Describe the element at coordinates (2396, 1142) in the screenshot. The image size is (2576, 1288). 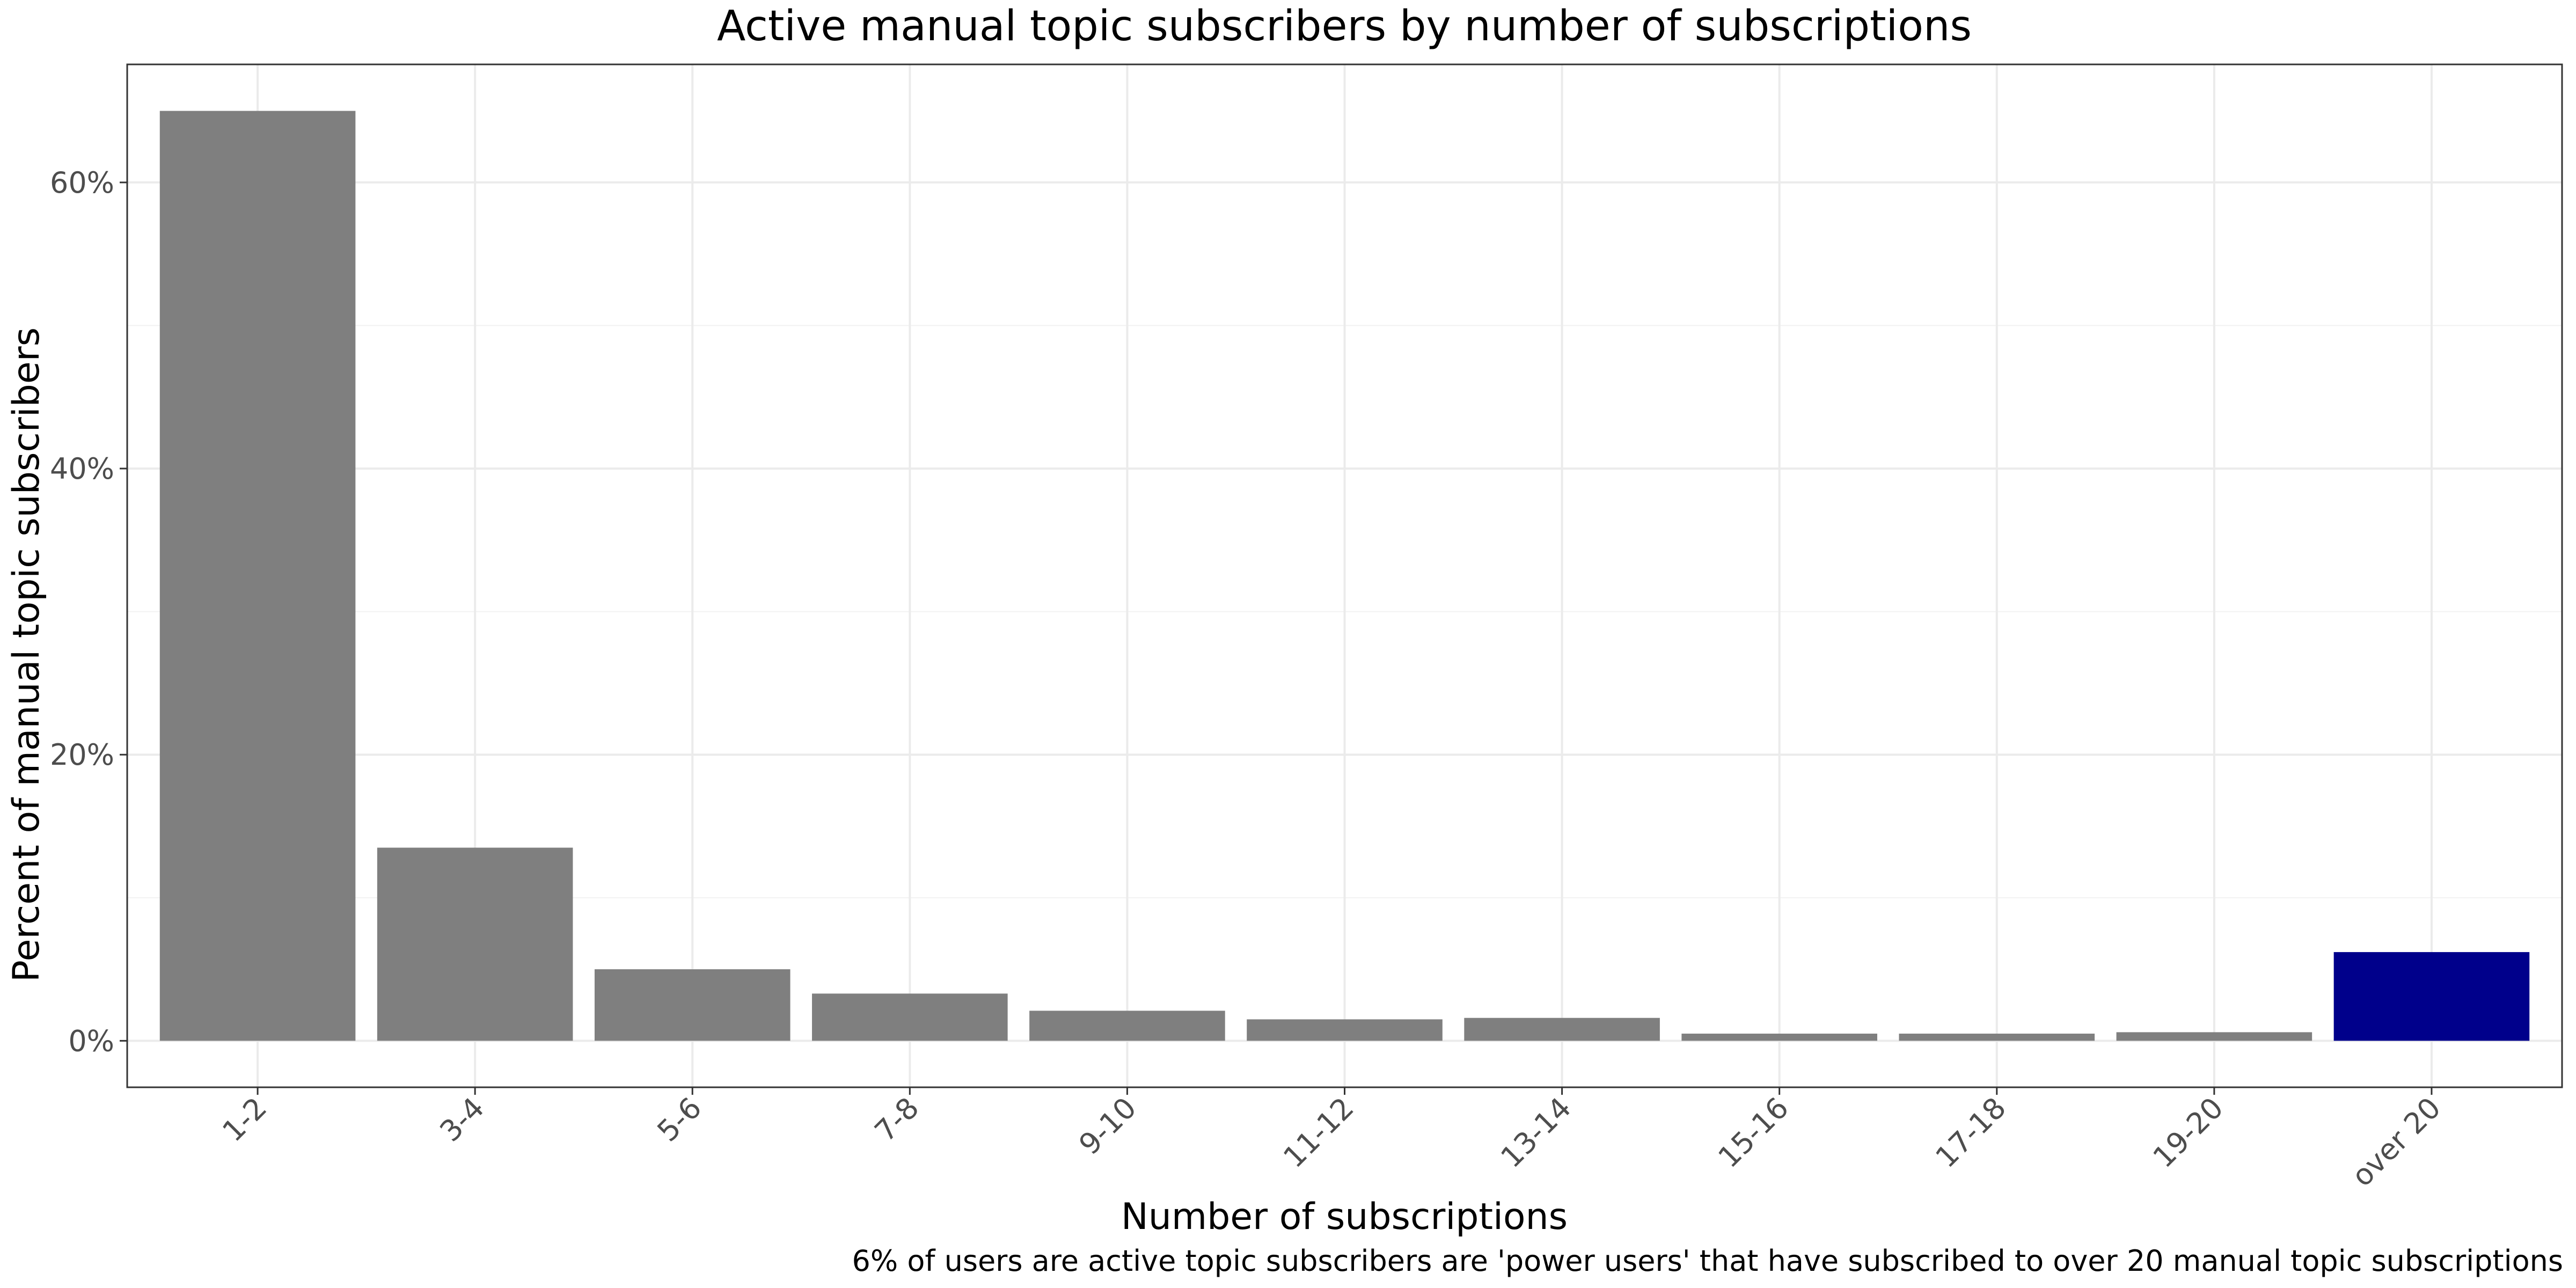
I see `x-tick-label: over 20` at that location.